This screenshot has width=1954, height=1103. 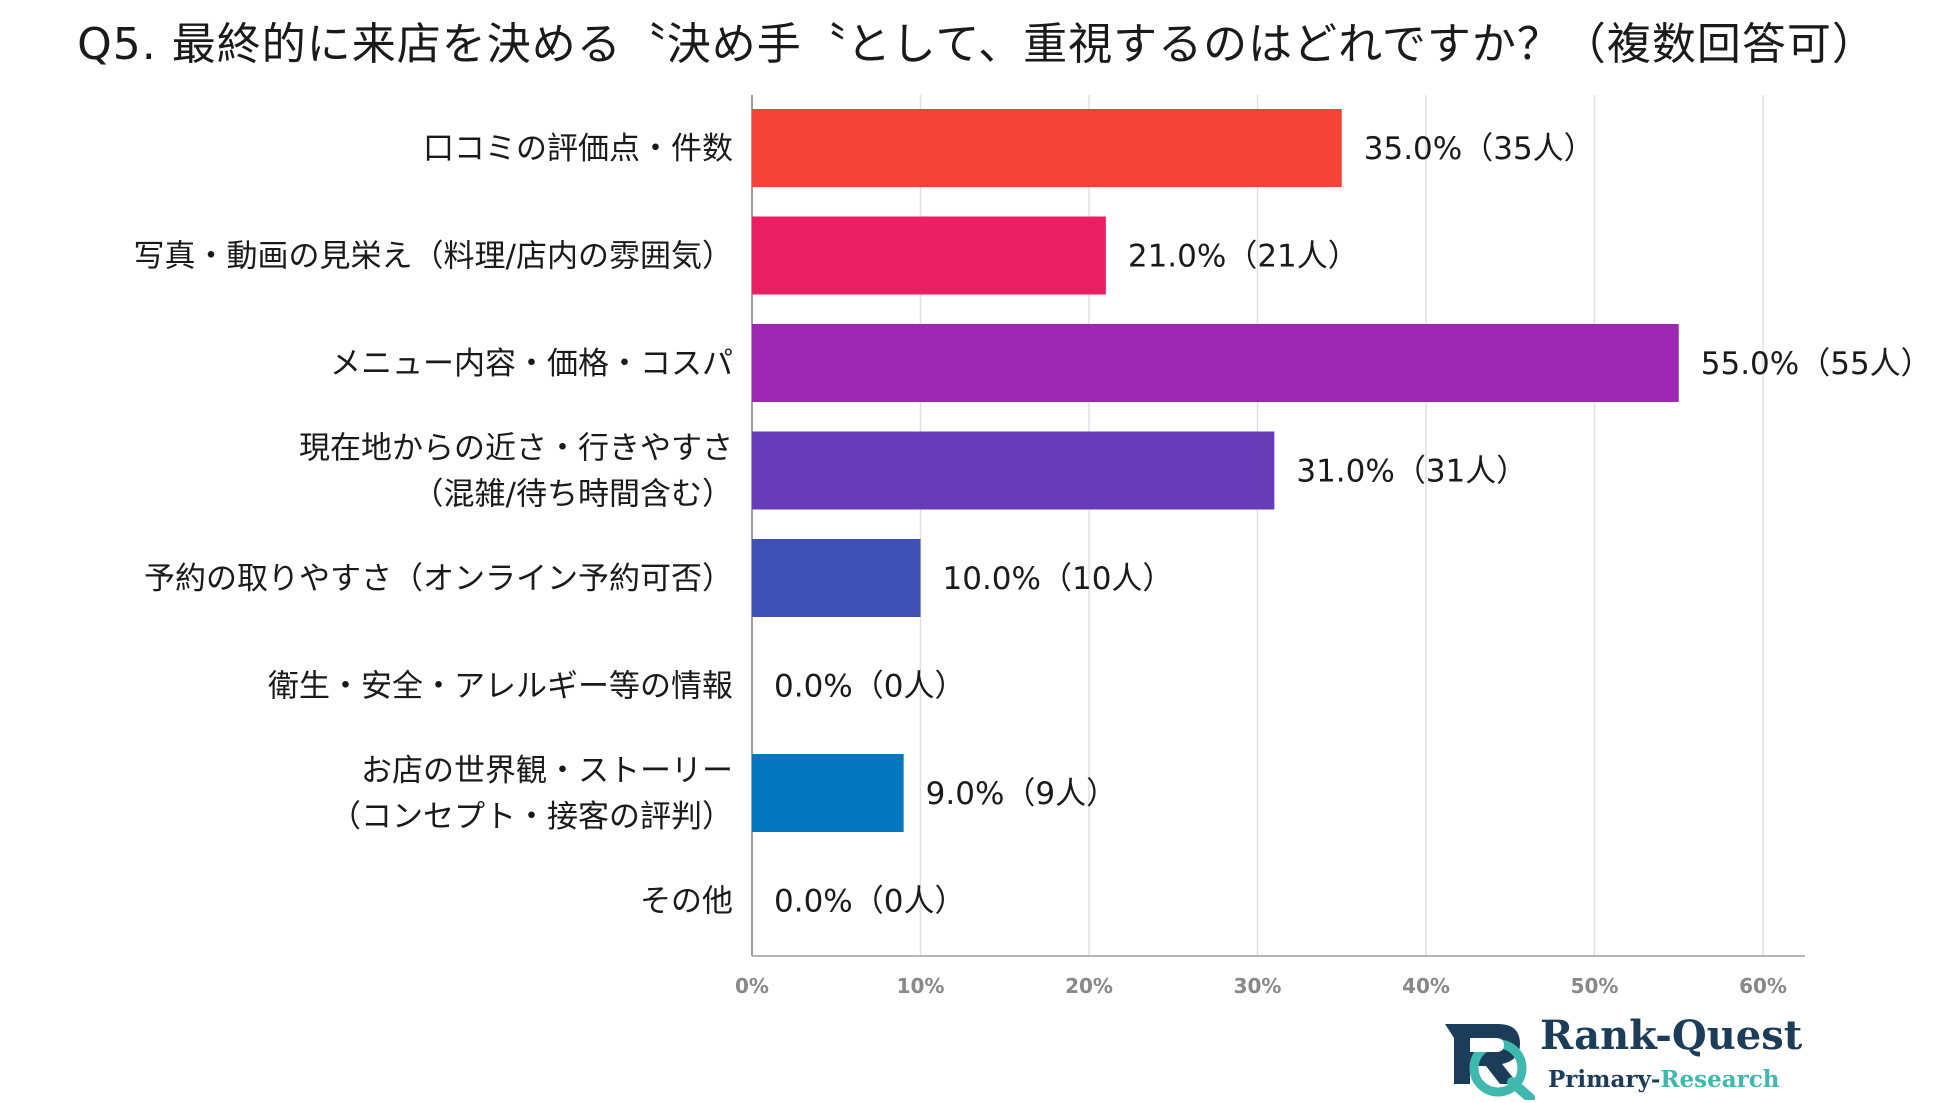 I want to click on x-tick-label: 0%, so click(x=752, y=986).